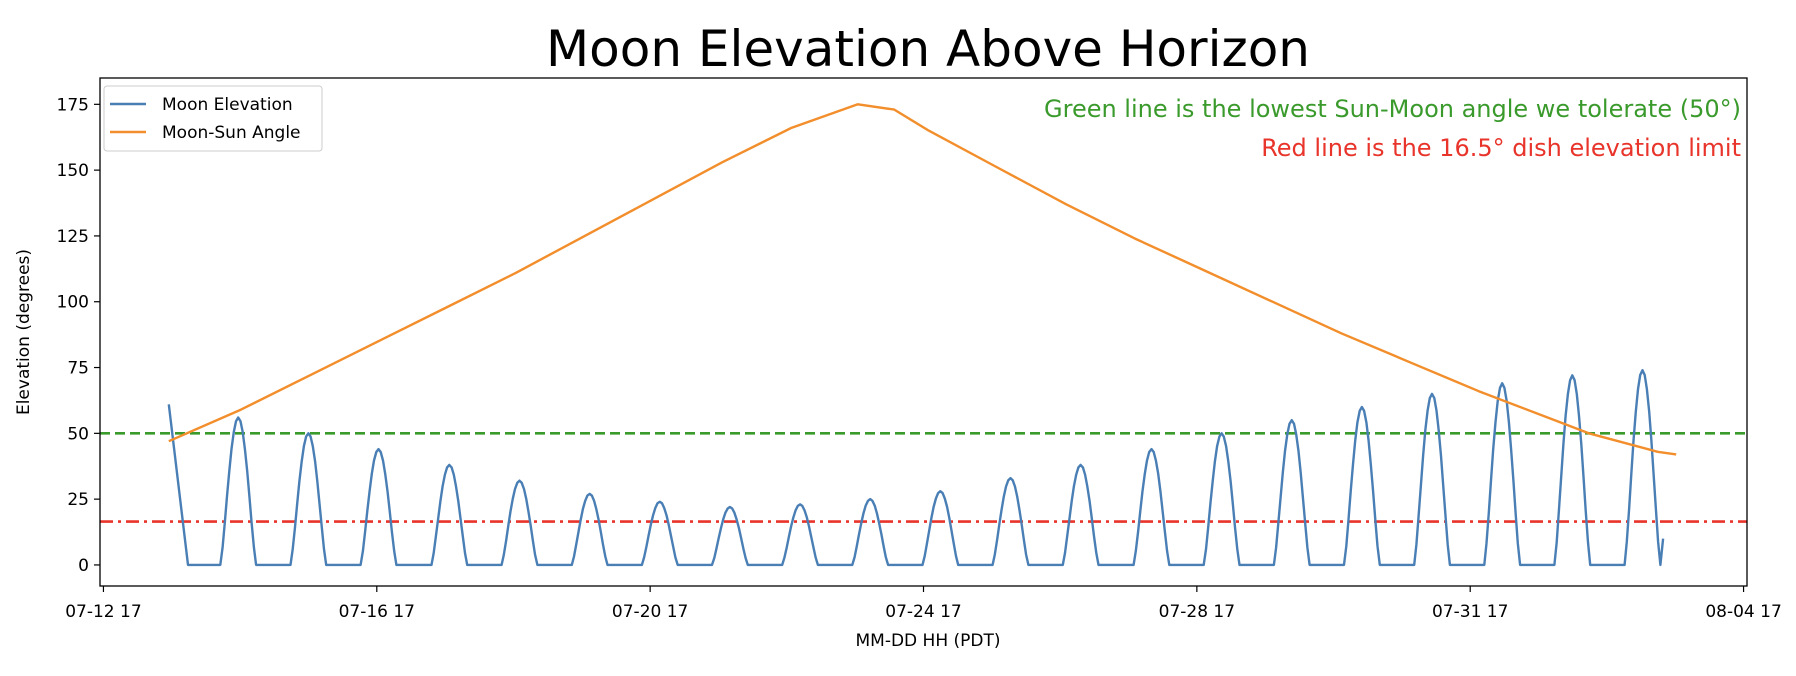  What do you see at coordinates (78, 434) in the screenshot?
I see `y-tick-label: 50` at bounding box center [78, 434].